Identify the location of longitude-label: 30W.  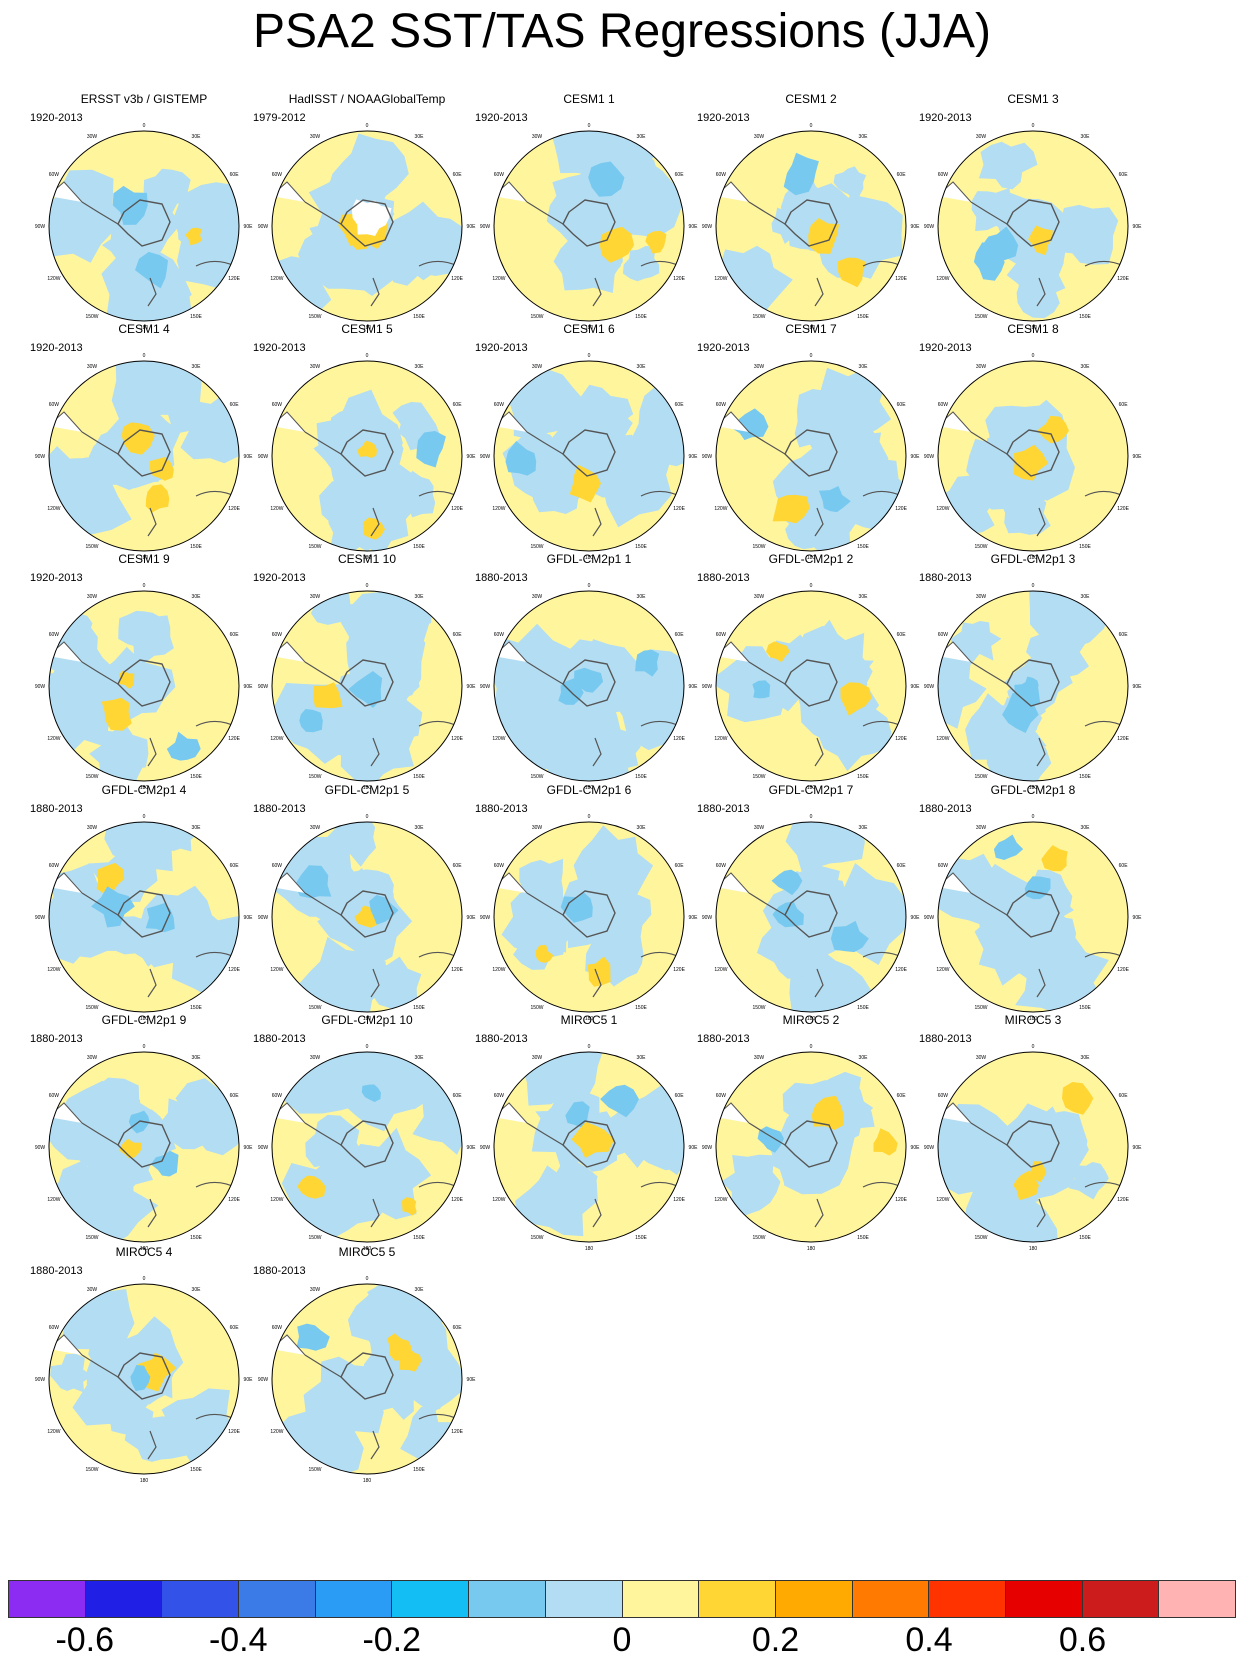
(537, 1058).